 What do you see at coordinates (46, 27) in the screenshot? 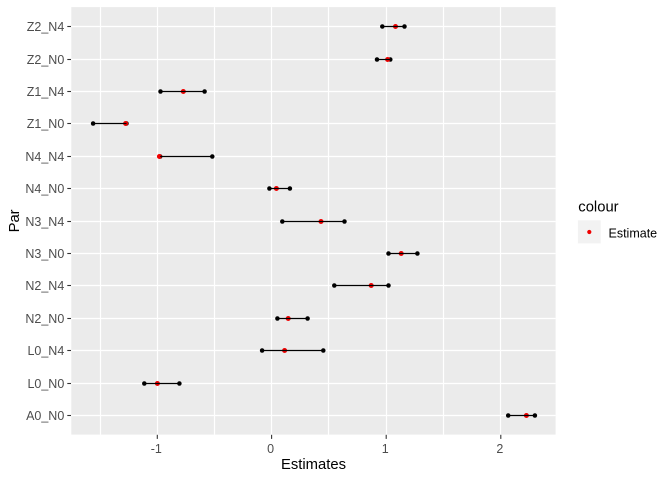
I see `svg-text: Z2_N4` at bounding box center [46, 27].